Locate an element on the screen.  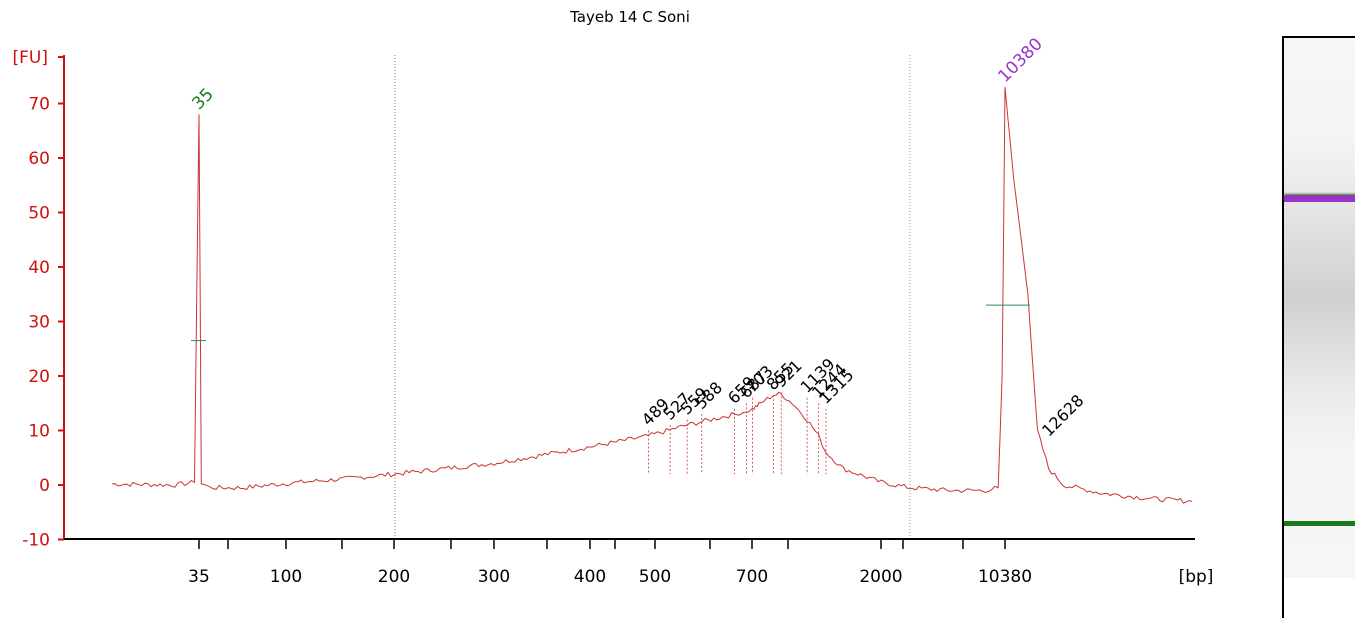
y-axis-label: [FU] is located at coordinates (31, 58).